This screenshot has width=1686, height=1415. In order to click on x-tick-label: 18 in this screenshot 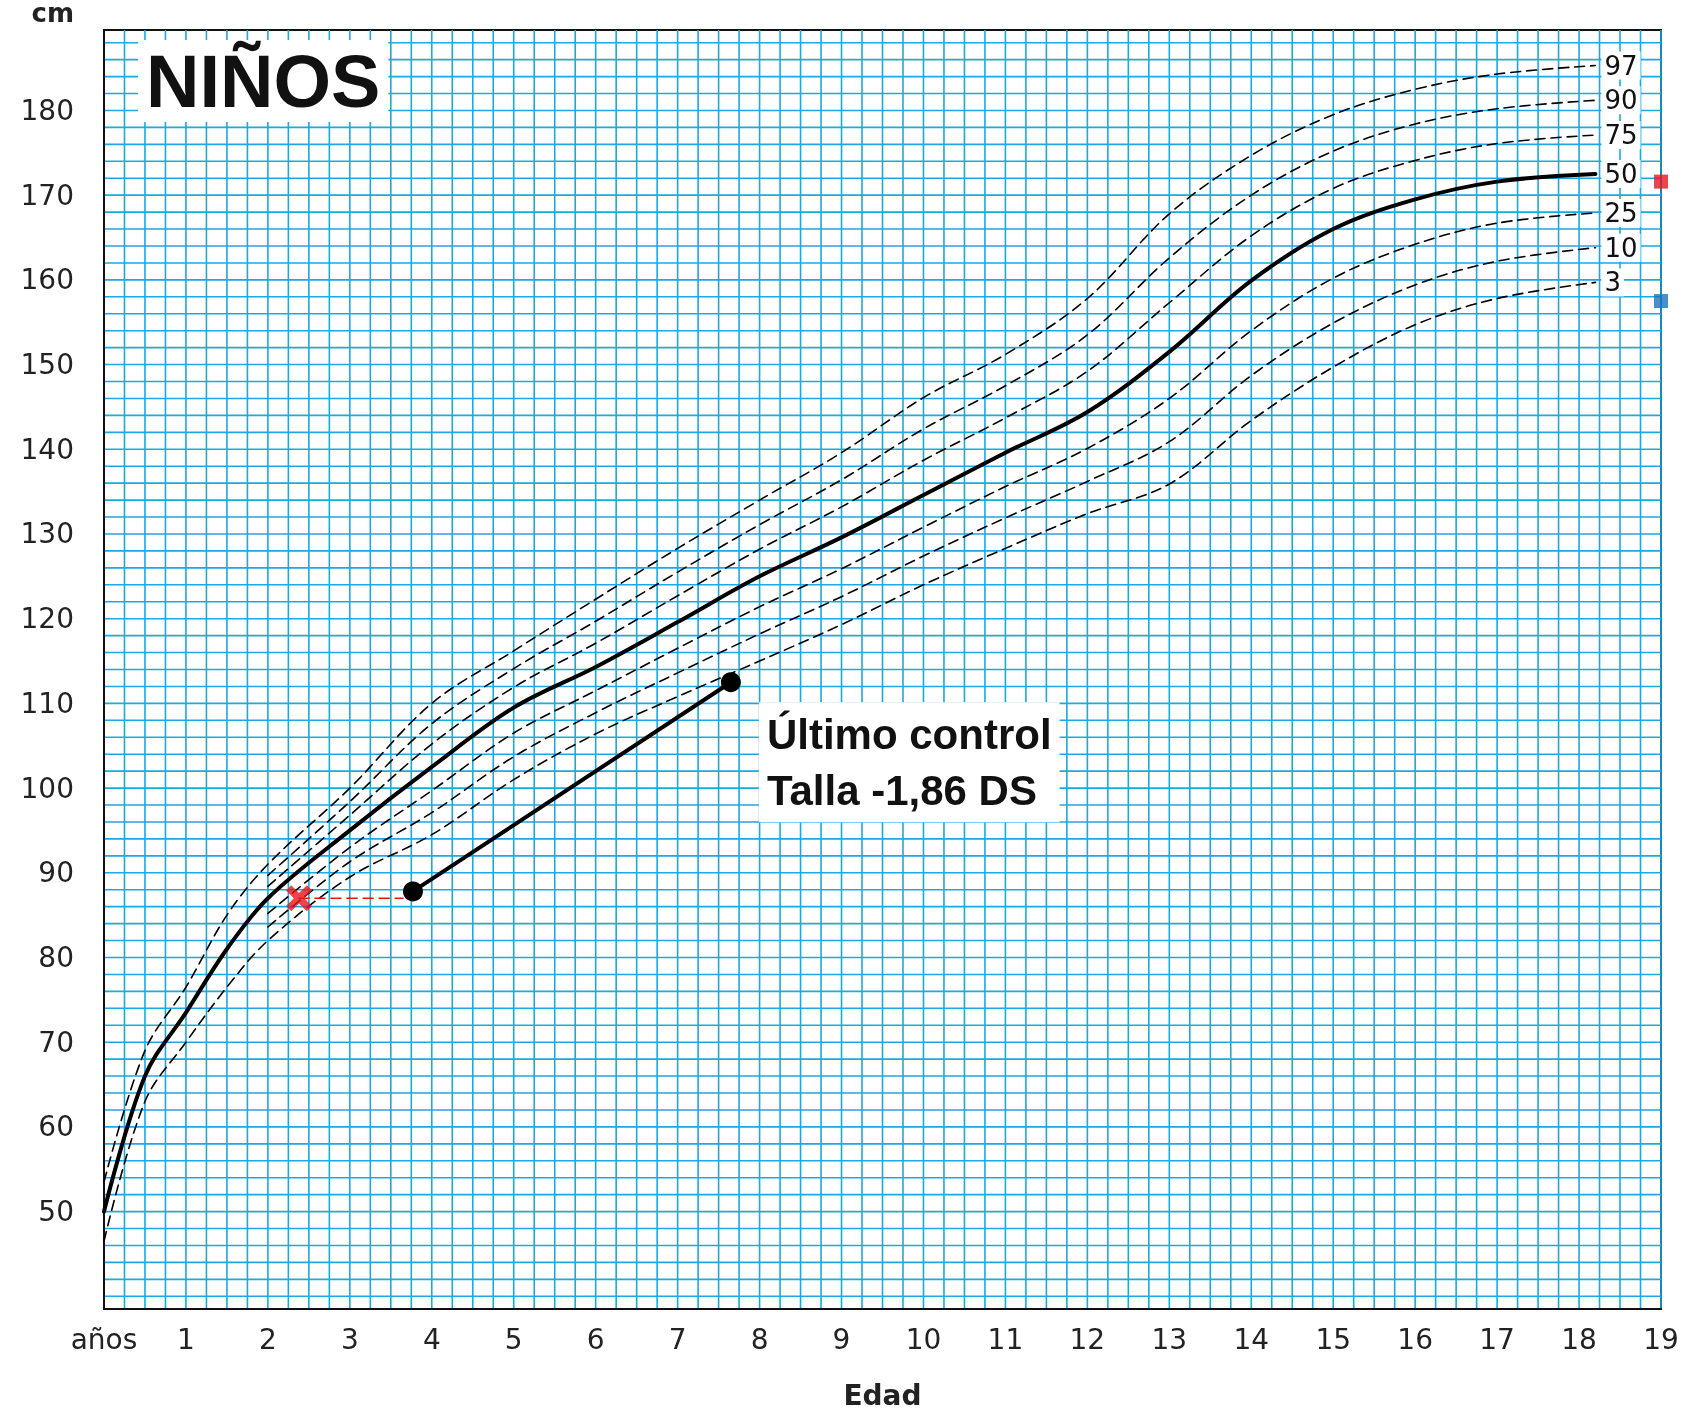, I will do `click(1579, 1339)`.